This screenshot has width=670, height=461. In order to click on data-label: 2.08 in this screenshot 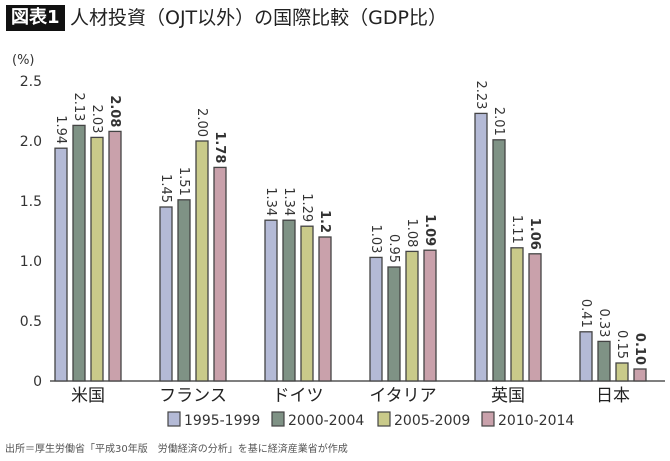, I will do `click(114, 111)`.